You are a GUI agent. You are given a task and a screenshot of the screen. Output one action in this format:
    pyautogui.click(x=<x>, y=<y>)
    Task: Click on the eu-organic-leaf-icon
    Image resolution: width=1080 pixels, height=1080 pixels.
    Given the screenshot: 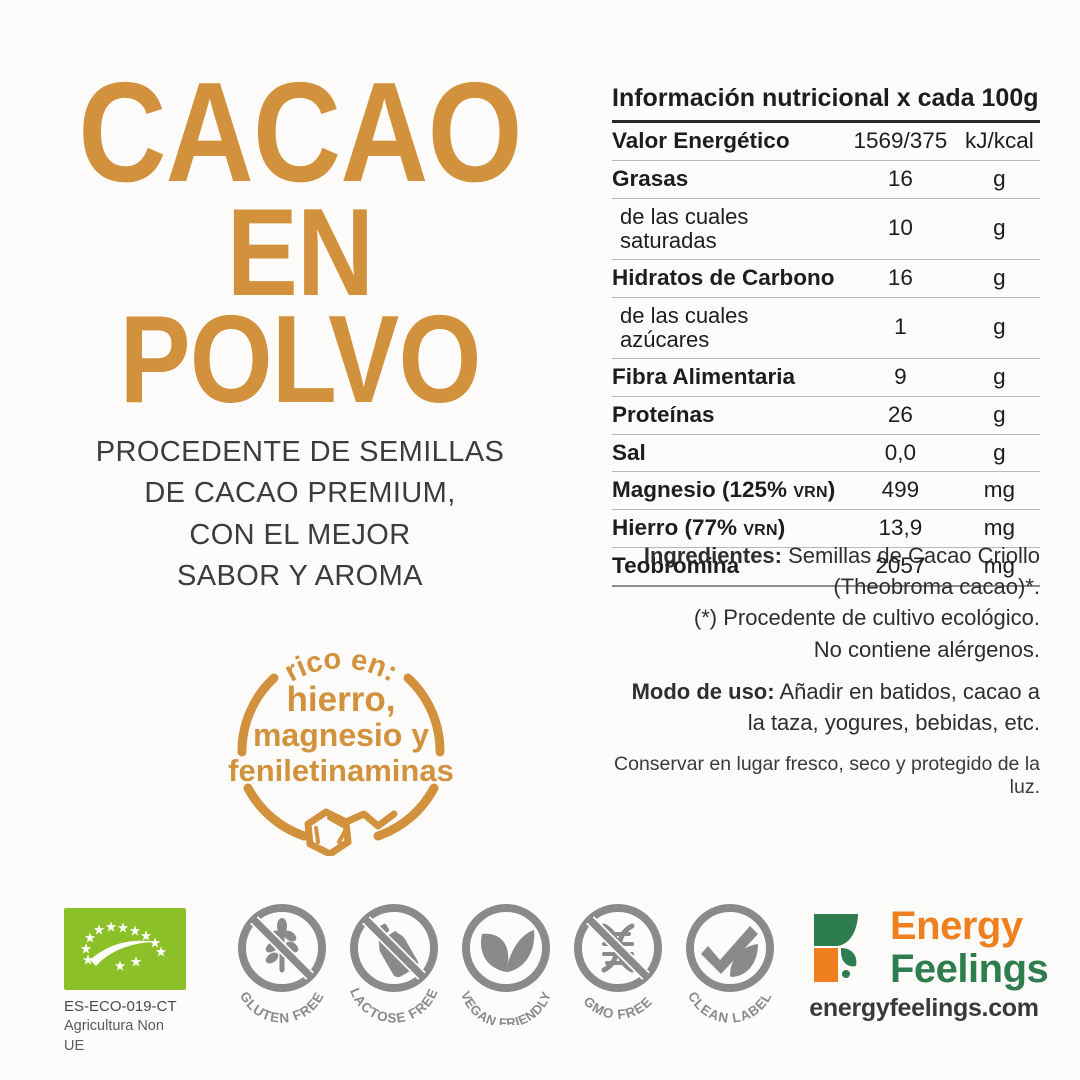 What is the action you would take?
    pyautogui.click(x=125, y=949)
    